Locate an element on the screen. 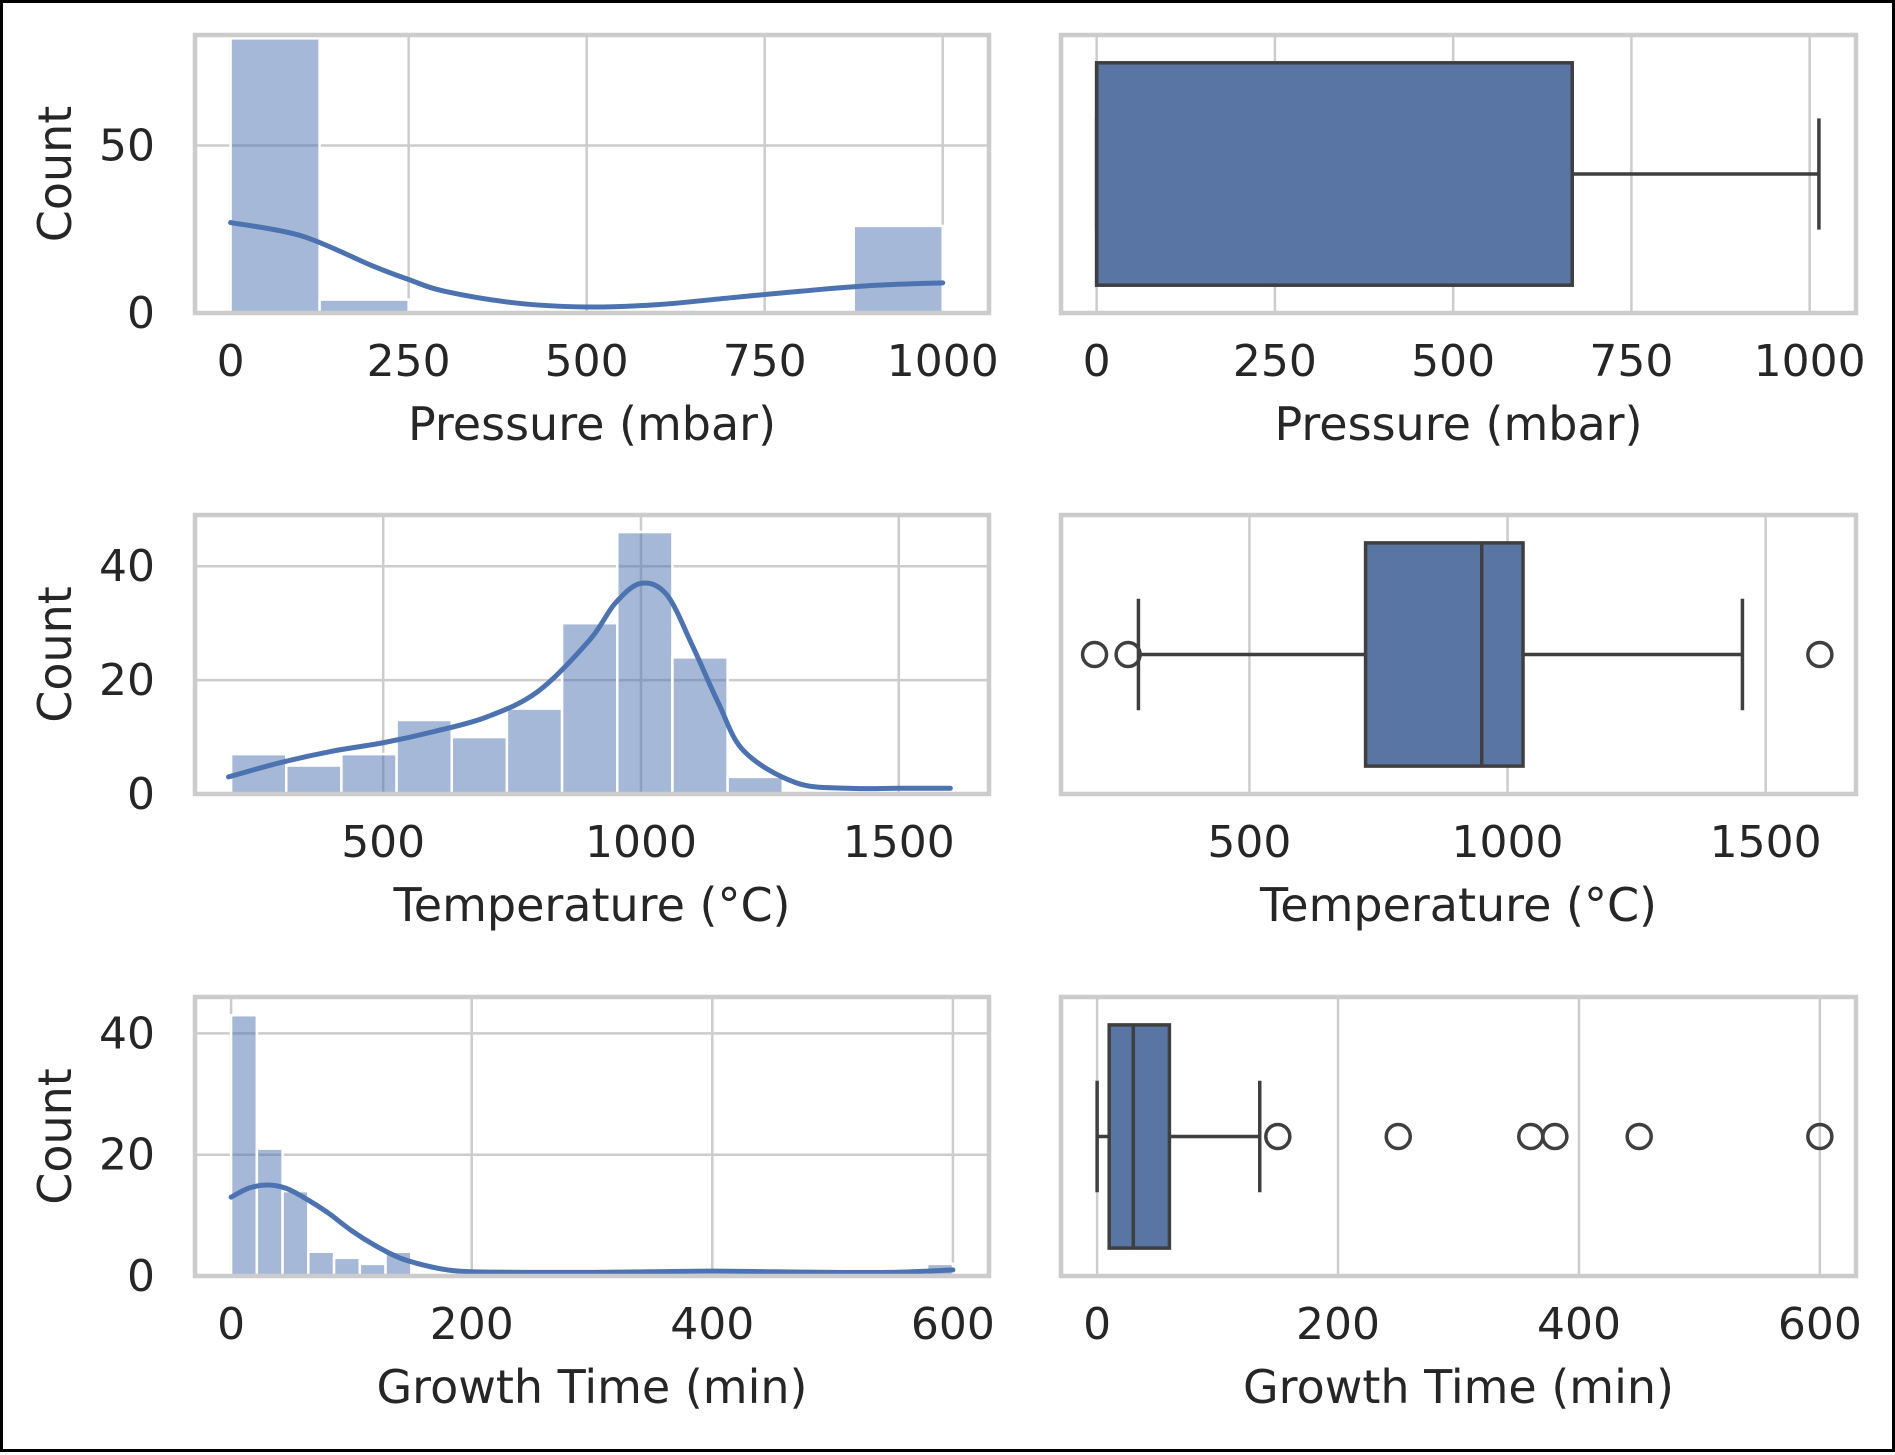 The image size is (1895, 1455). temperature-box-panel is located at coordinates (1458, 654).